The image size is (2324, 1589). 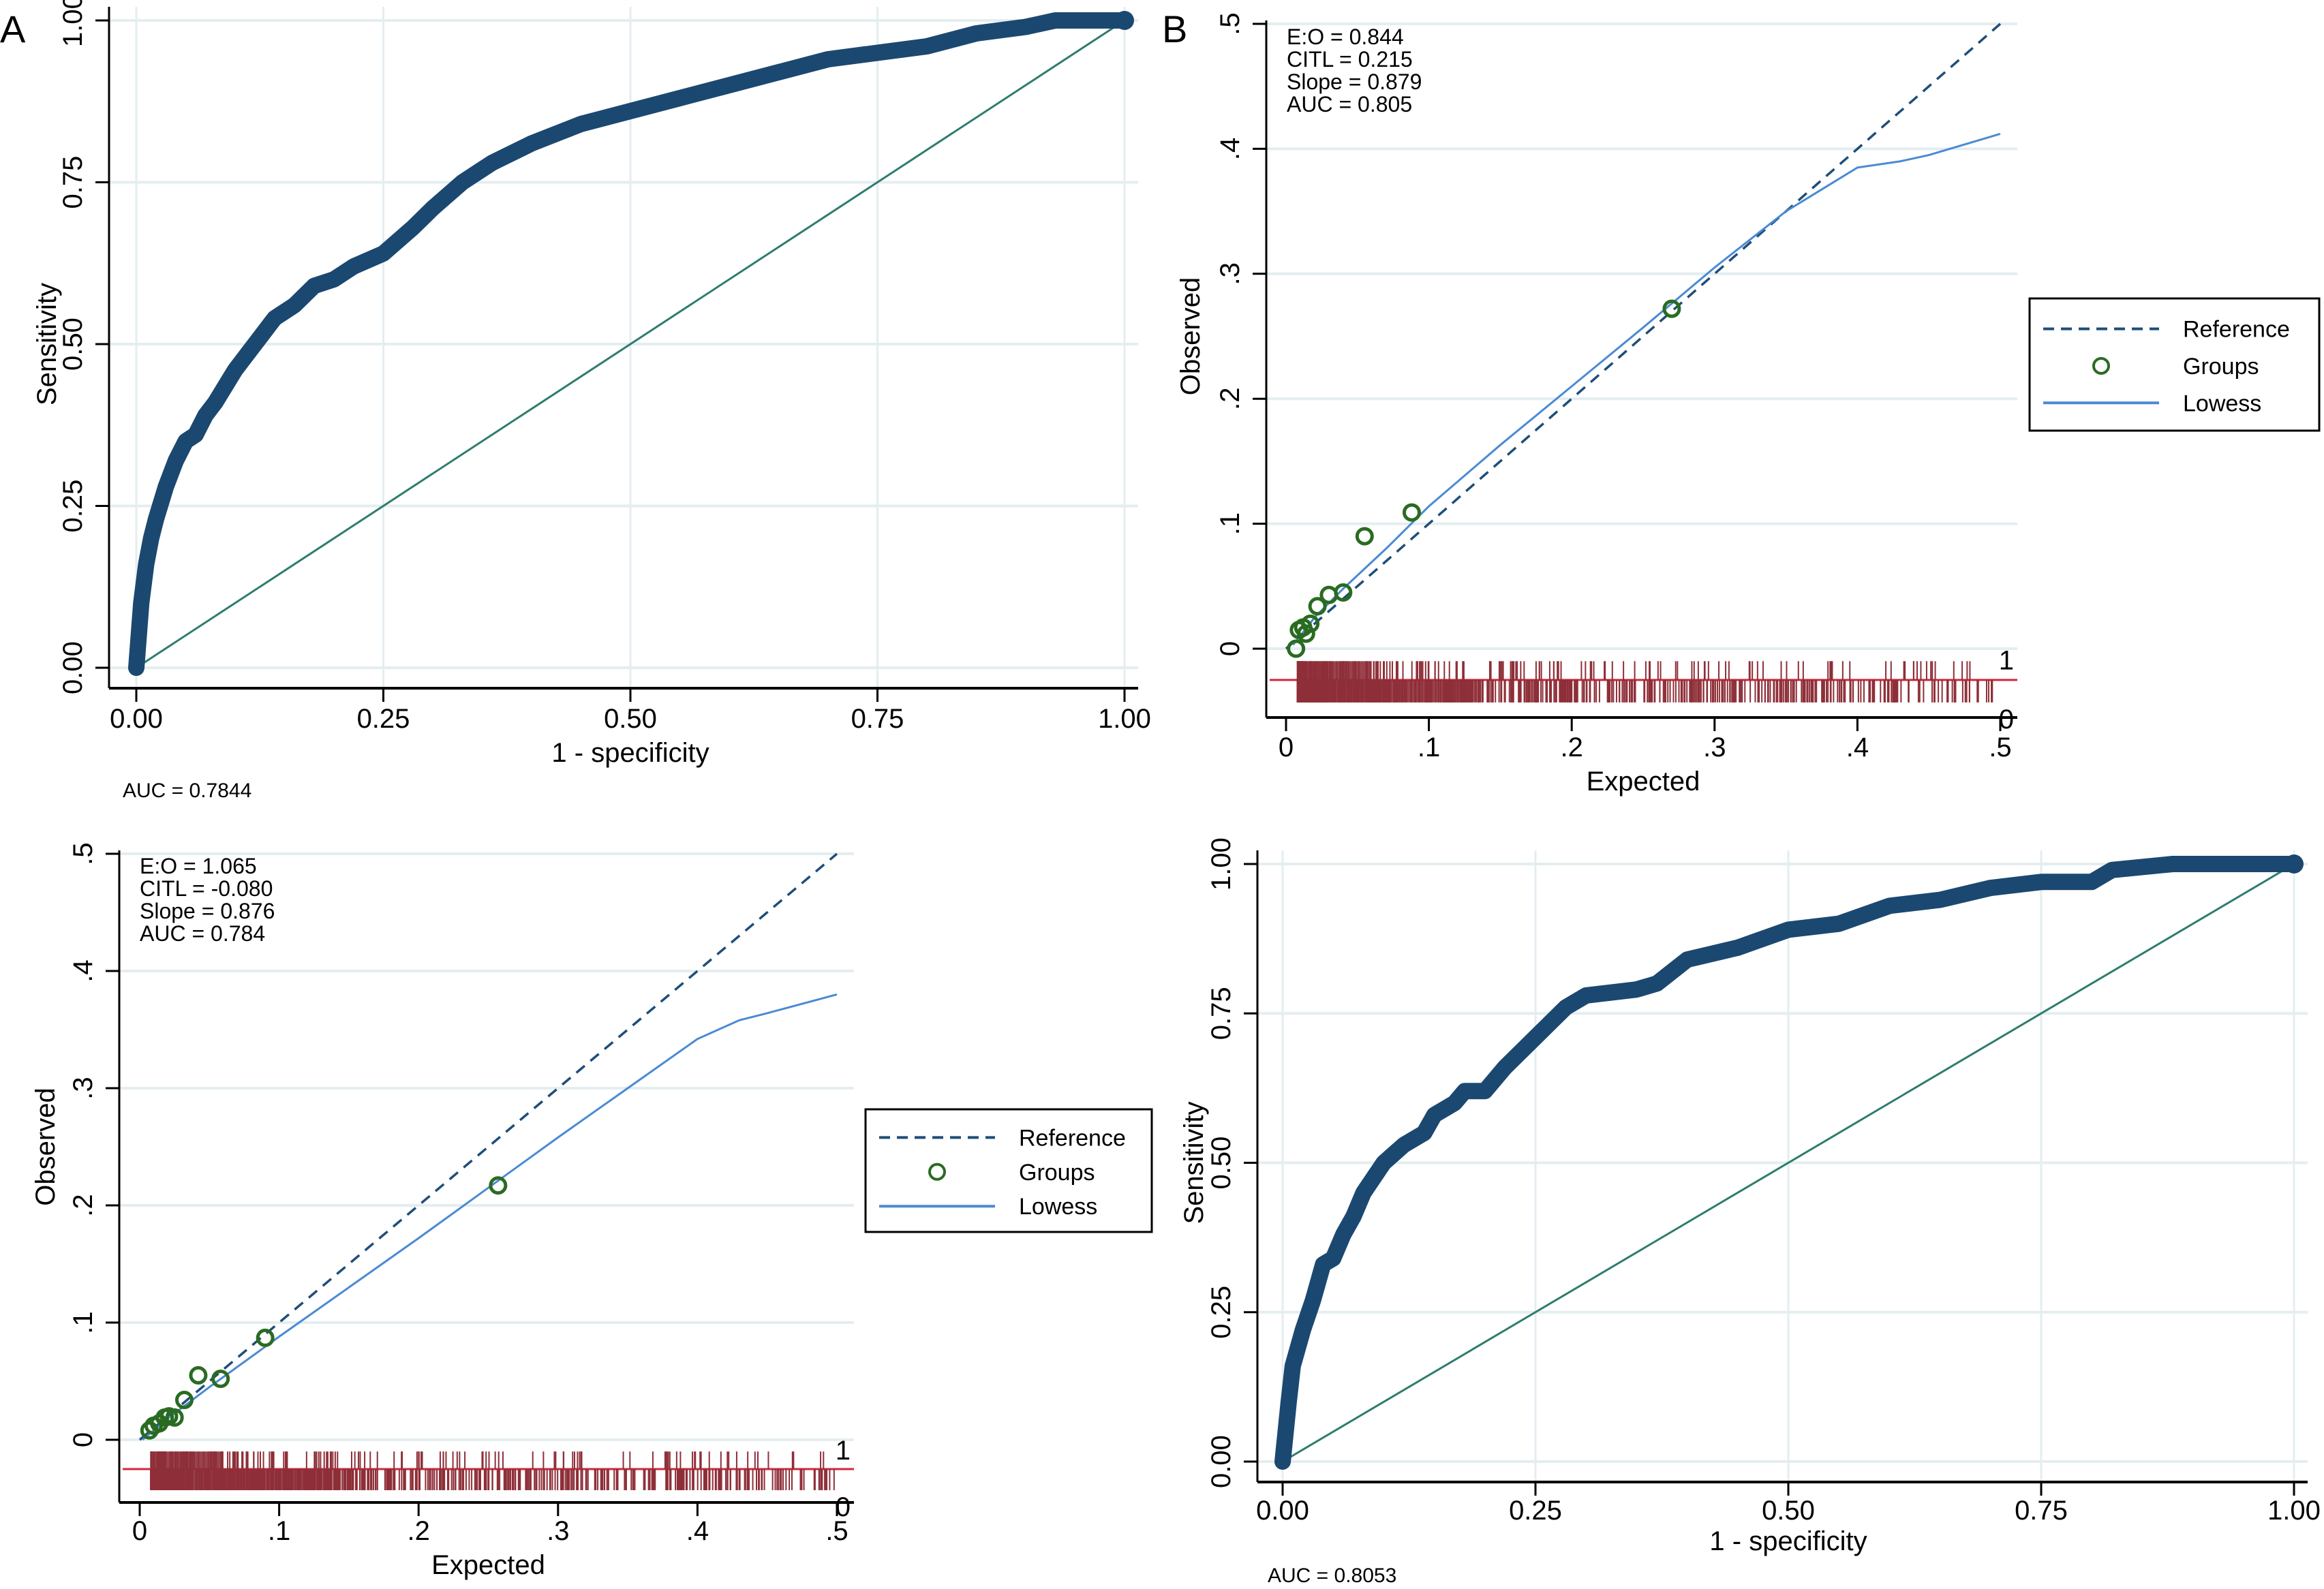 What do you see at coordinates (490, 1217) in the screenshot?
I see `lowess-line` at bounding box center [490, 1217].